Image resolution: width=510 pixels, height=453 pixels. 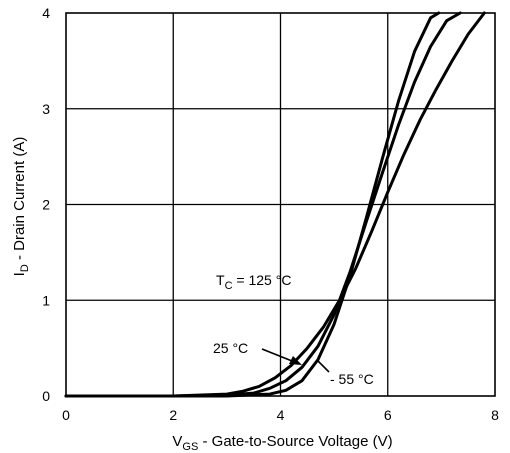 I want to click on x-tick-label-4: 8, so click(x=495, y=415).